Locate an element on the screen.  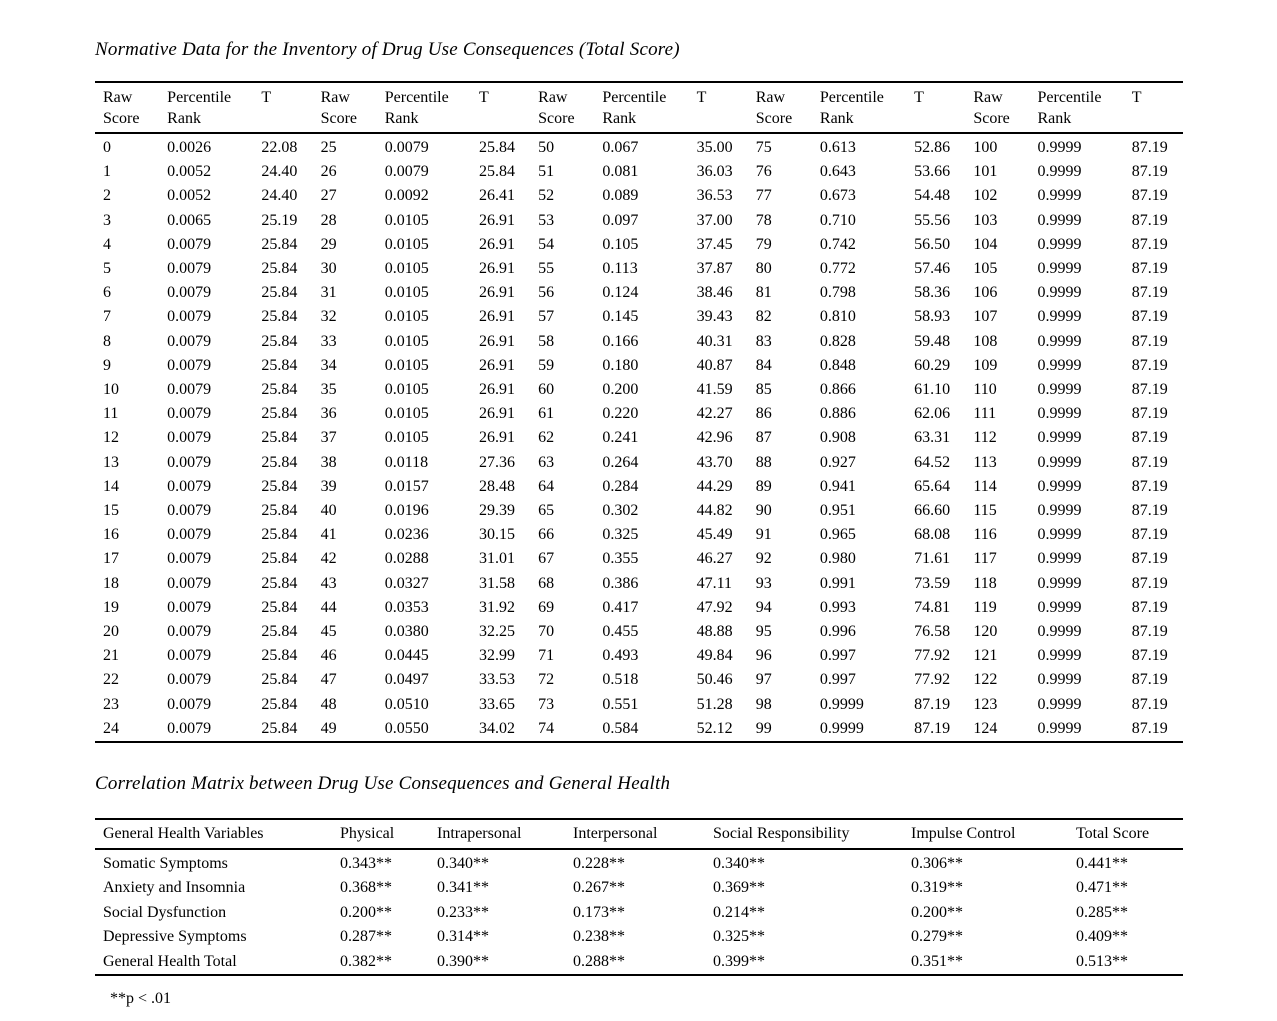
row-label: General Health Total is located at coordinates (213, 963).